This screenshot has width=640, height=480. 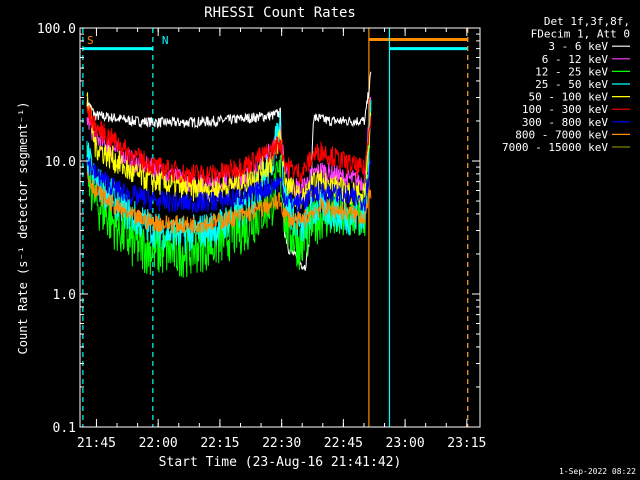 I want to click on x-tick-label: 23:00, so click(x=405, y=443).